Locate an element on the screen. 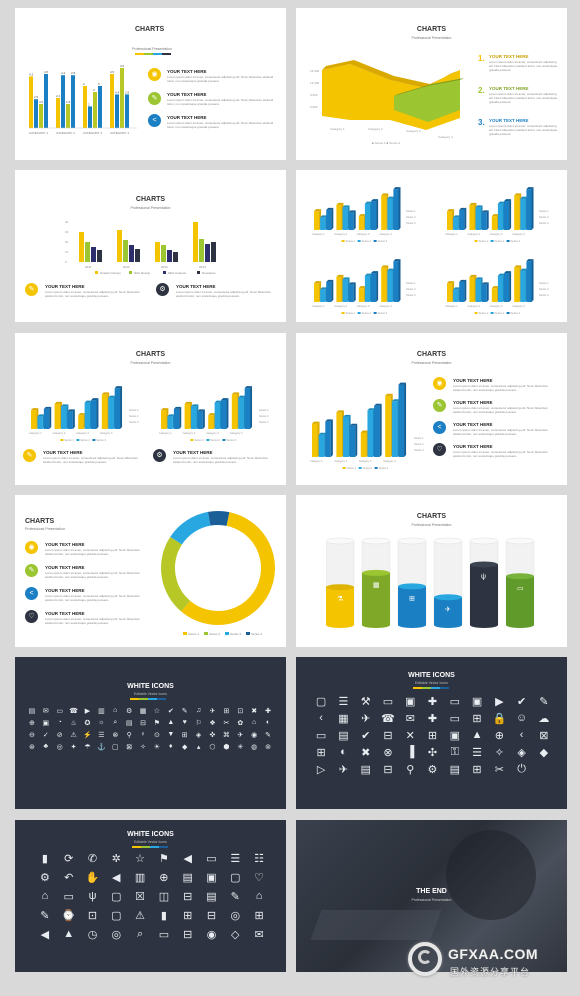 This screenshot has width=580, height=996. icon: ☎ is located at coordinates (73, 711).